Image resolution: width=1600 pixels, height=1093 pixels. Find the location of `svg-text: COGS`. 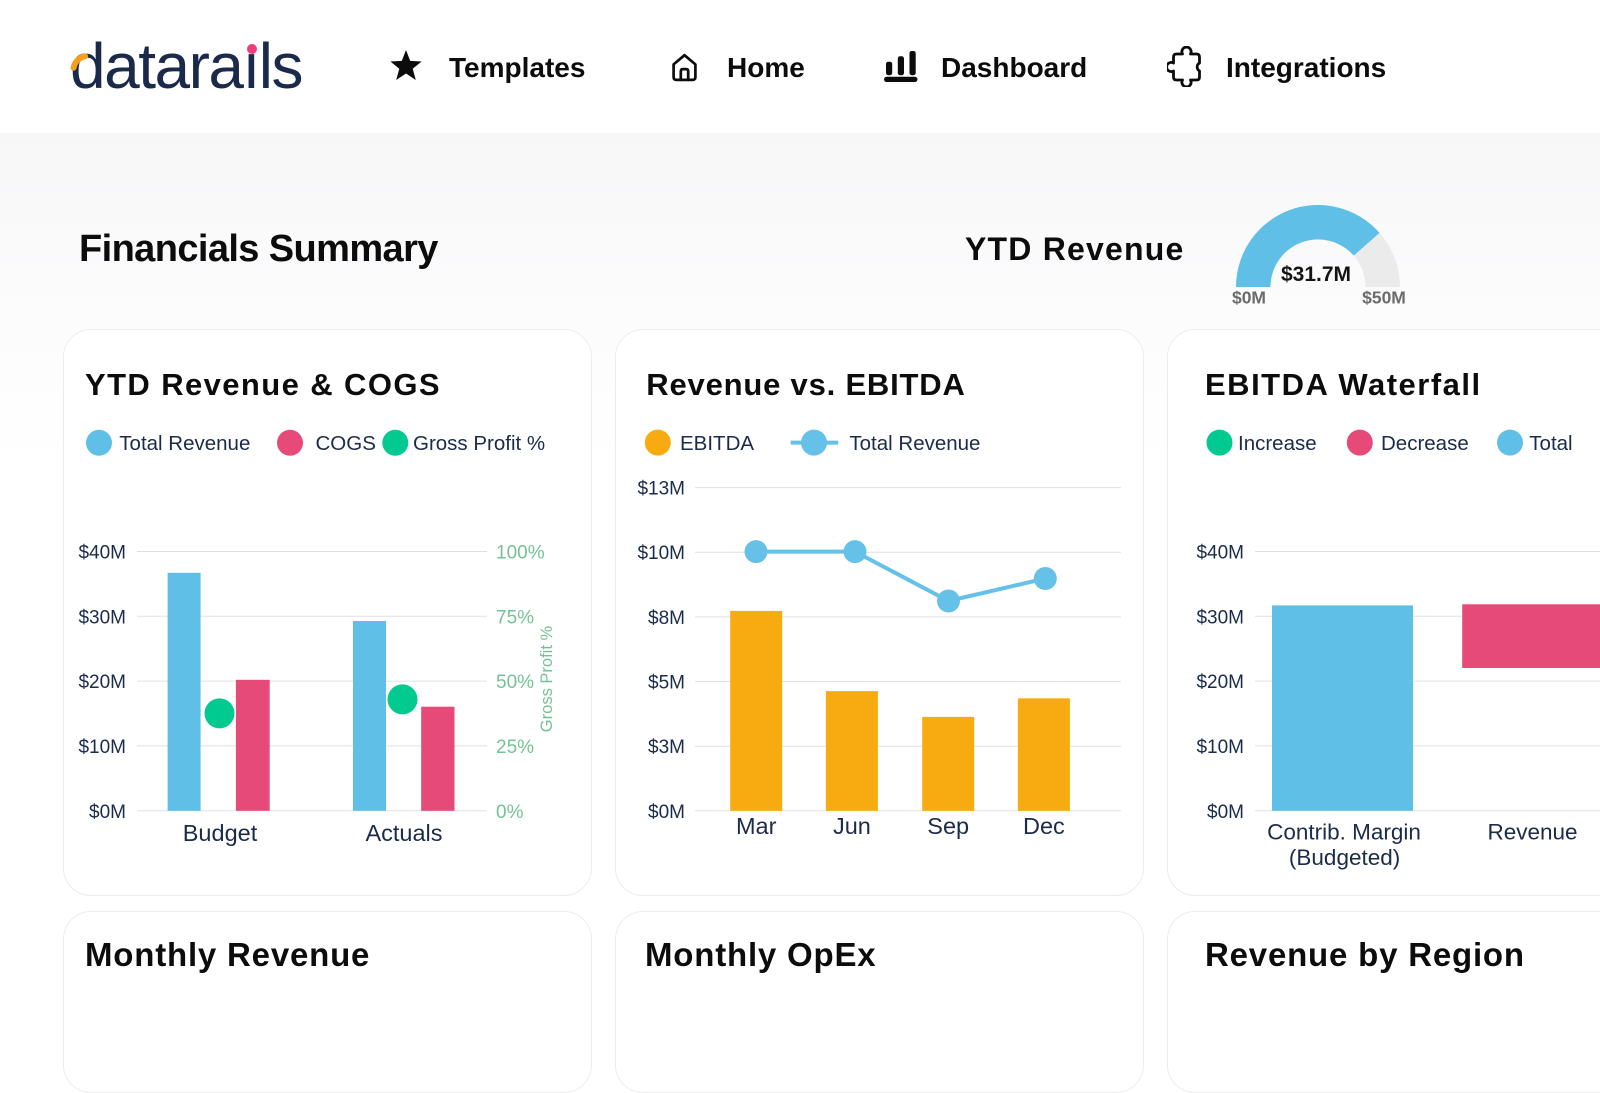

svg-text: COGS is located at coordinates (346, 443).